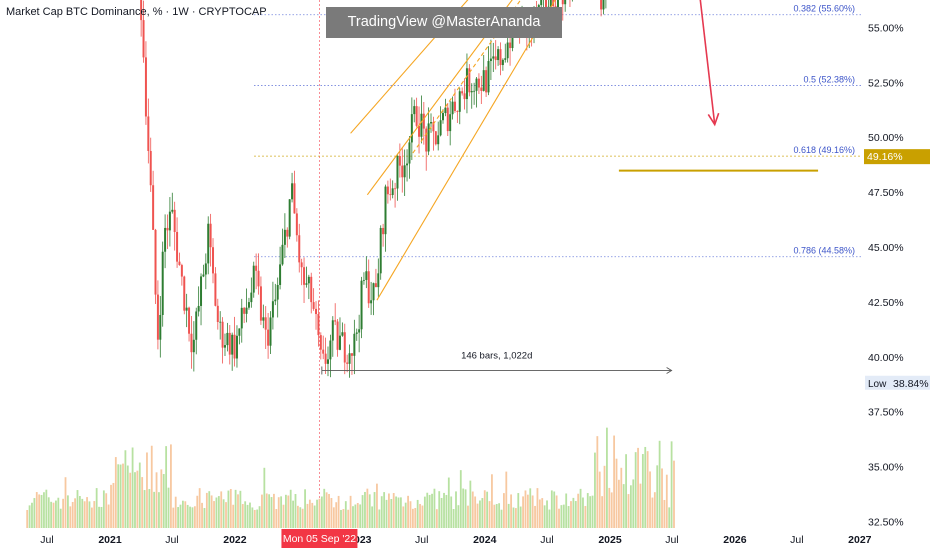  Describe the element at coordinates (886, 138) in the screenshot. I see `price-tick-label: 50.00%` at that location.